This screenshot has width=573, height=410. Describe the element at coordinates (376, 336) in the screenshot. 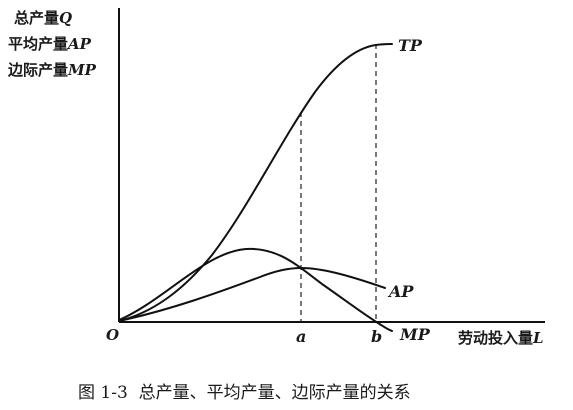

I see `x-tick-b: b` at that location.